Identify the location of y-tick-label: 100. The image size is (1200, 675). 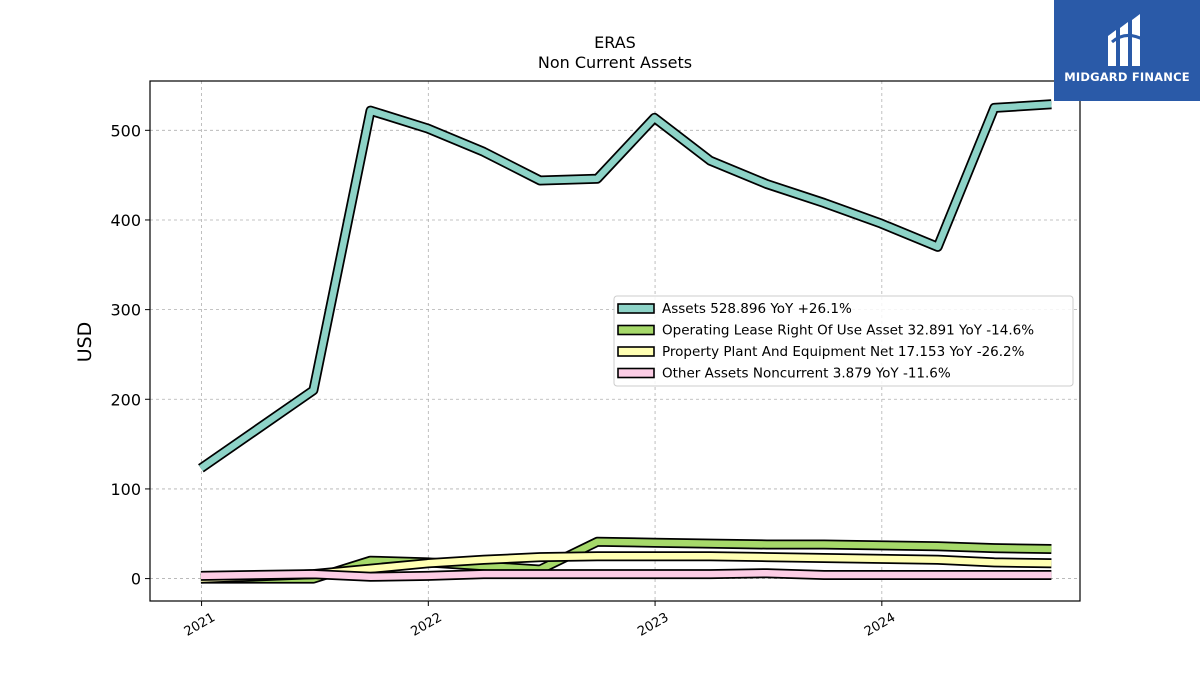
(125, 489).